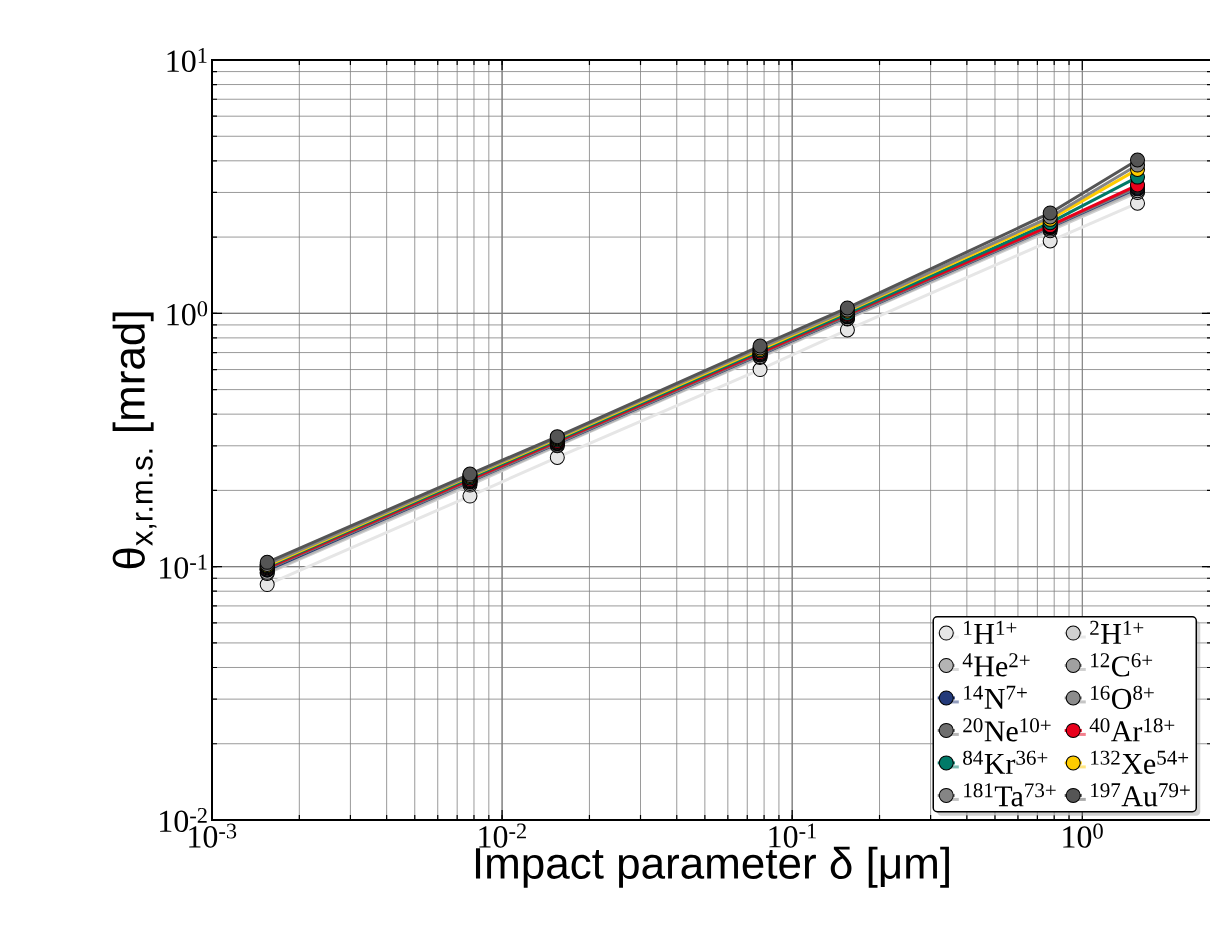 The width and height of the screenshot is (1210, 935). I want to click on legend-label: $^{40}$Ar$^{18+}$, so click(1132, 730).